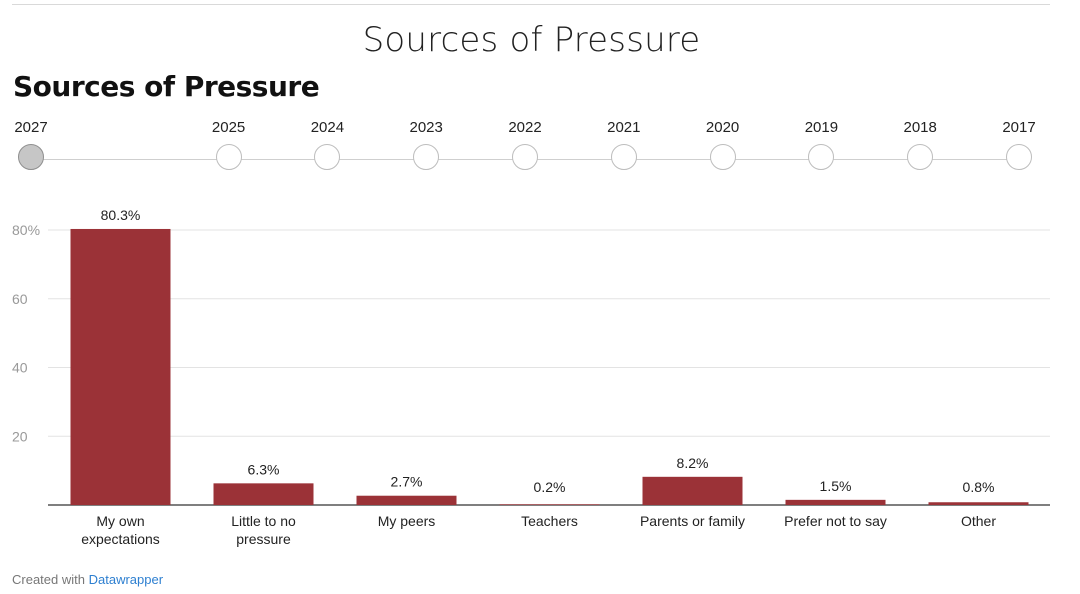 Image resolution: width=1080 pixels, height=594 pixels. I want to click on y-tick-label: 20, so click(20, 436).